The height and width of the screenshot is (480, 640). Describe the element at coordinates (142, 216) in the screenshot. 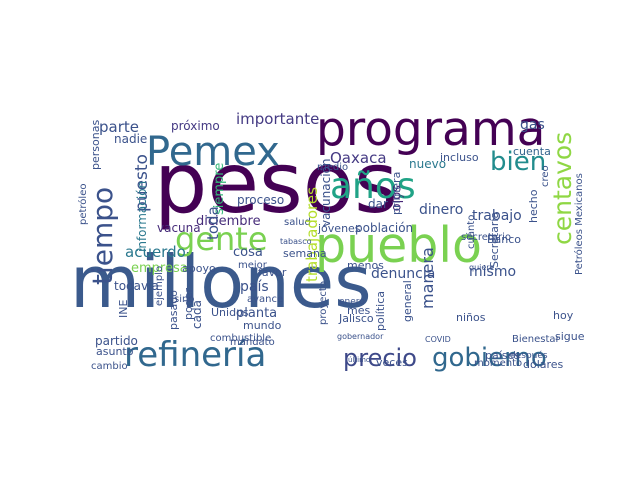

I see `cloud-word: información` at that location.